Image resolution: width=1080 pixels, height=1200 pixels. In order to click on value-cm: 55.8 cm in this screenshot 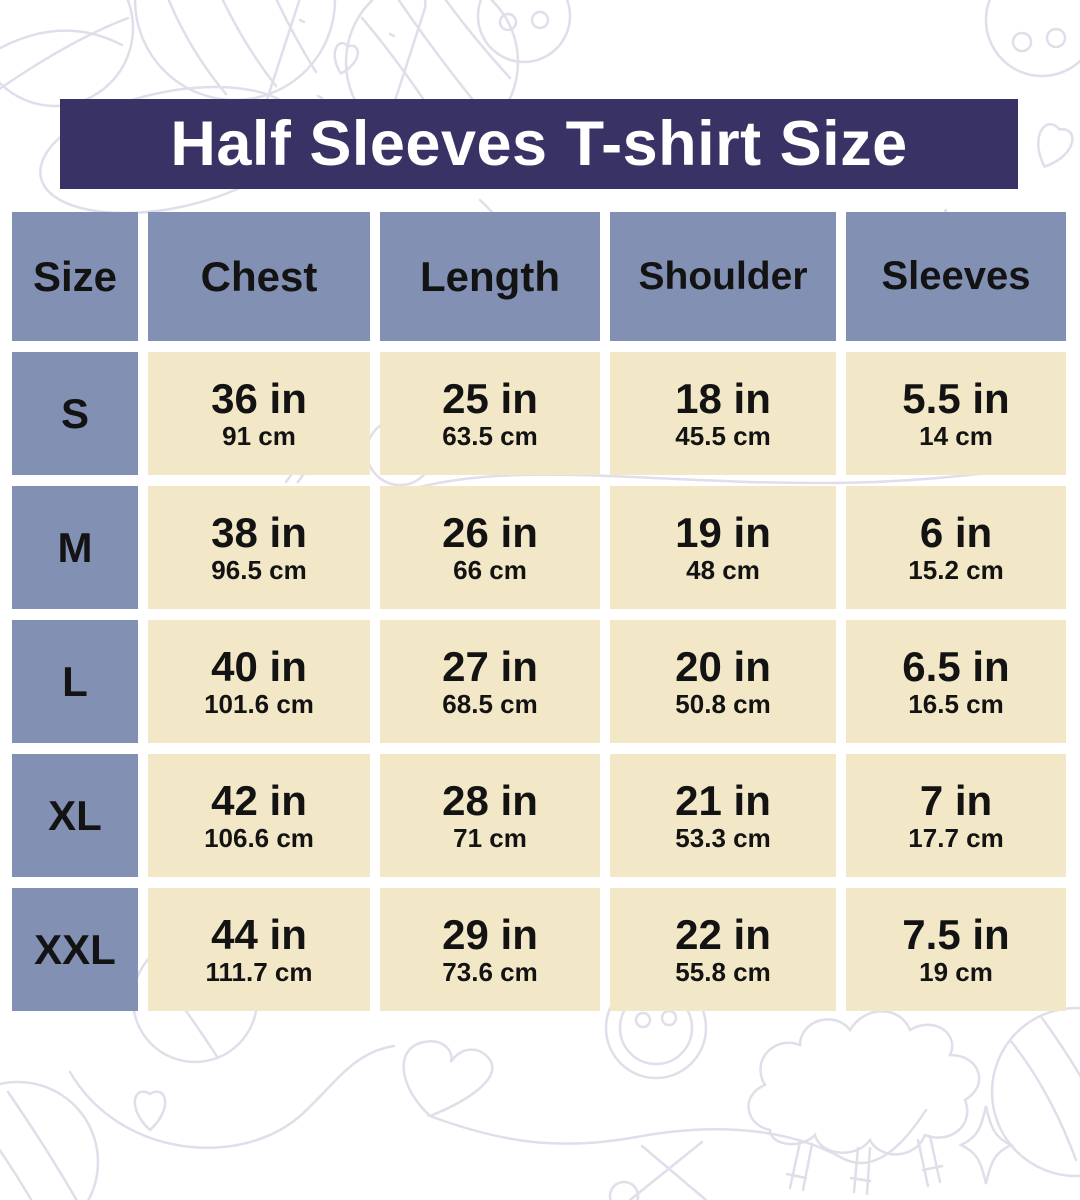, I will do `click(723, 972)`.